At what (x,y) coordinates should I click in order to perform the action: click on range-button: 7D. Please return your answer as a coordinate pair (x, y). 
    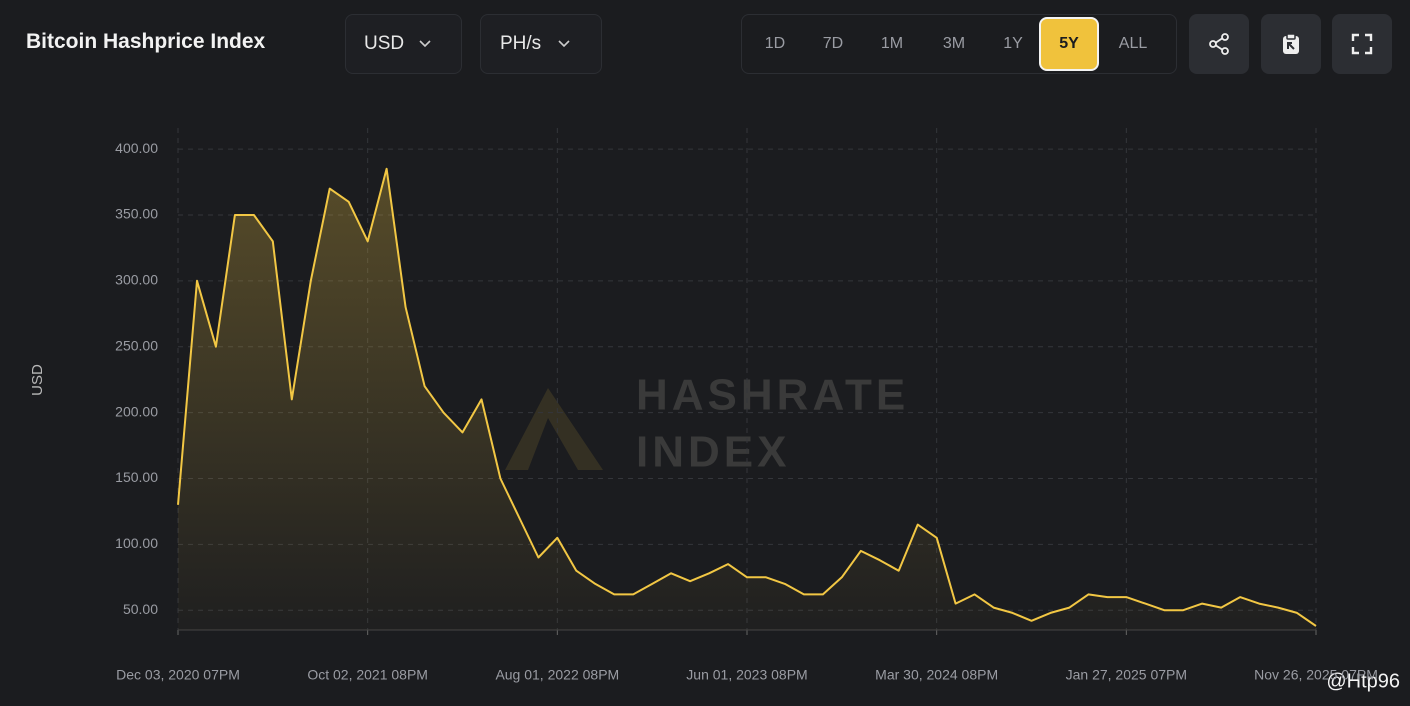
    Looking at the image, I should click on (833, 43).